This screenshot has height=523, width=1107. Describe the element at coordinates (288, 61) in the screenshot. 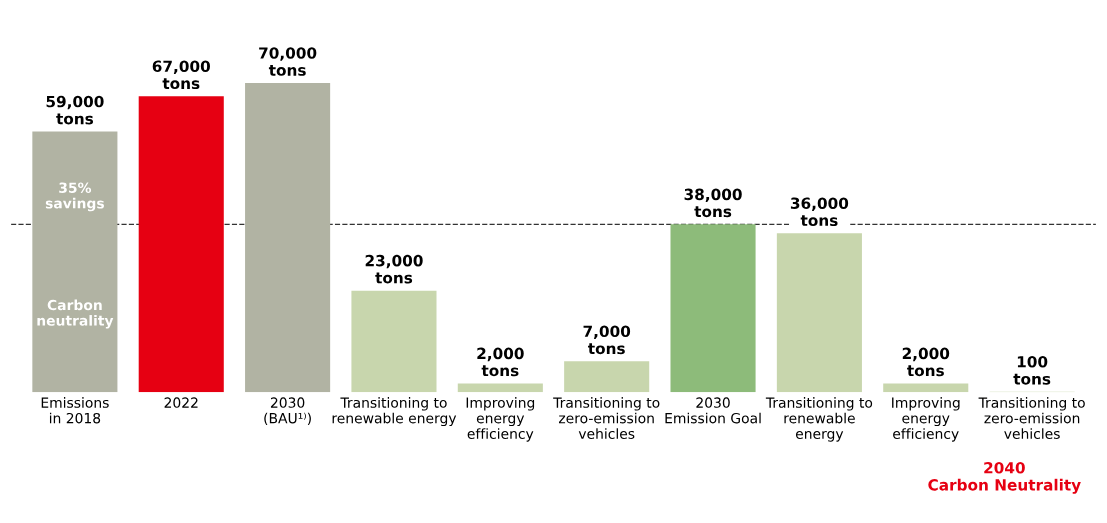

I see `data-label: 70,000 tons` at that location.